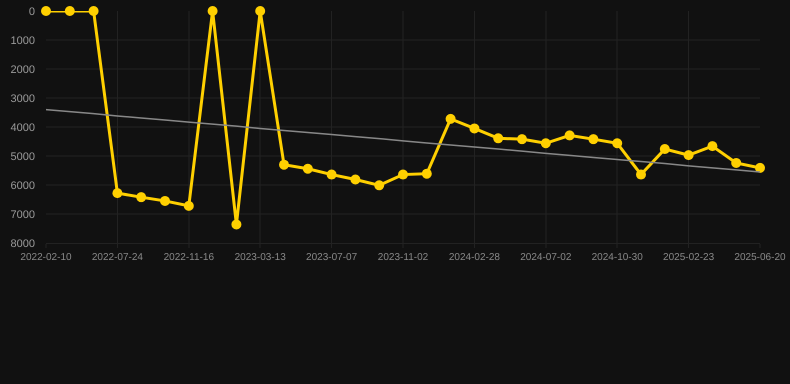  Describe the element at coordinates (332, 257) in the screenshot. I see `x-tick-label: 2023-07-07` at that location.